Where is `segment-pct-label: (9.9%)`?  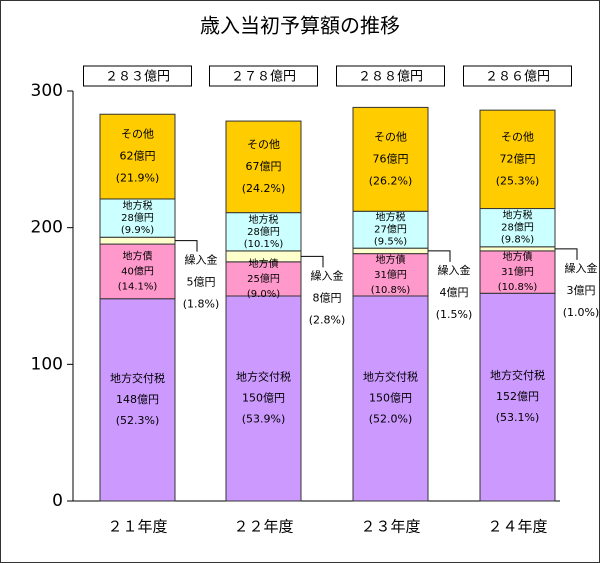 segment-pct-label: (9.9%) is located at coordinates (137, 230).